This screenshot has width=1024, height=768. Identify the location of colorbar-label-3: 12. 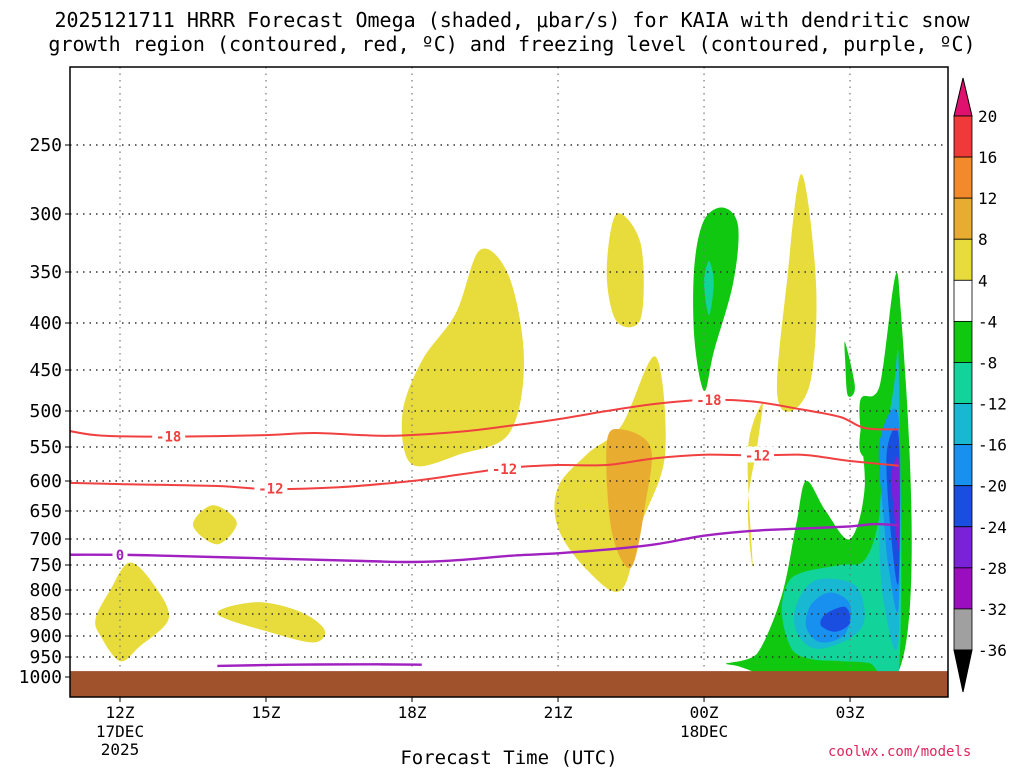
(987, 198).